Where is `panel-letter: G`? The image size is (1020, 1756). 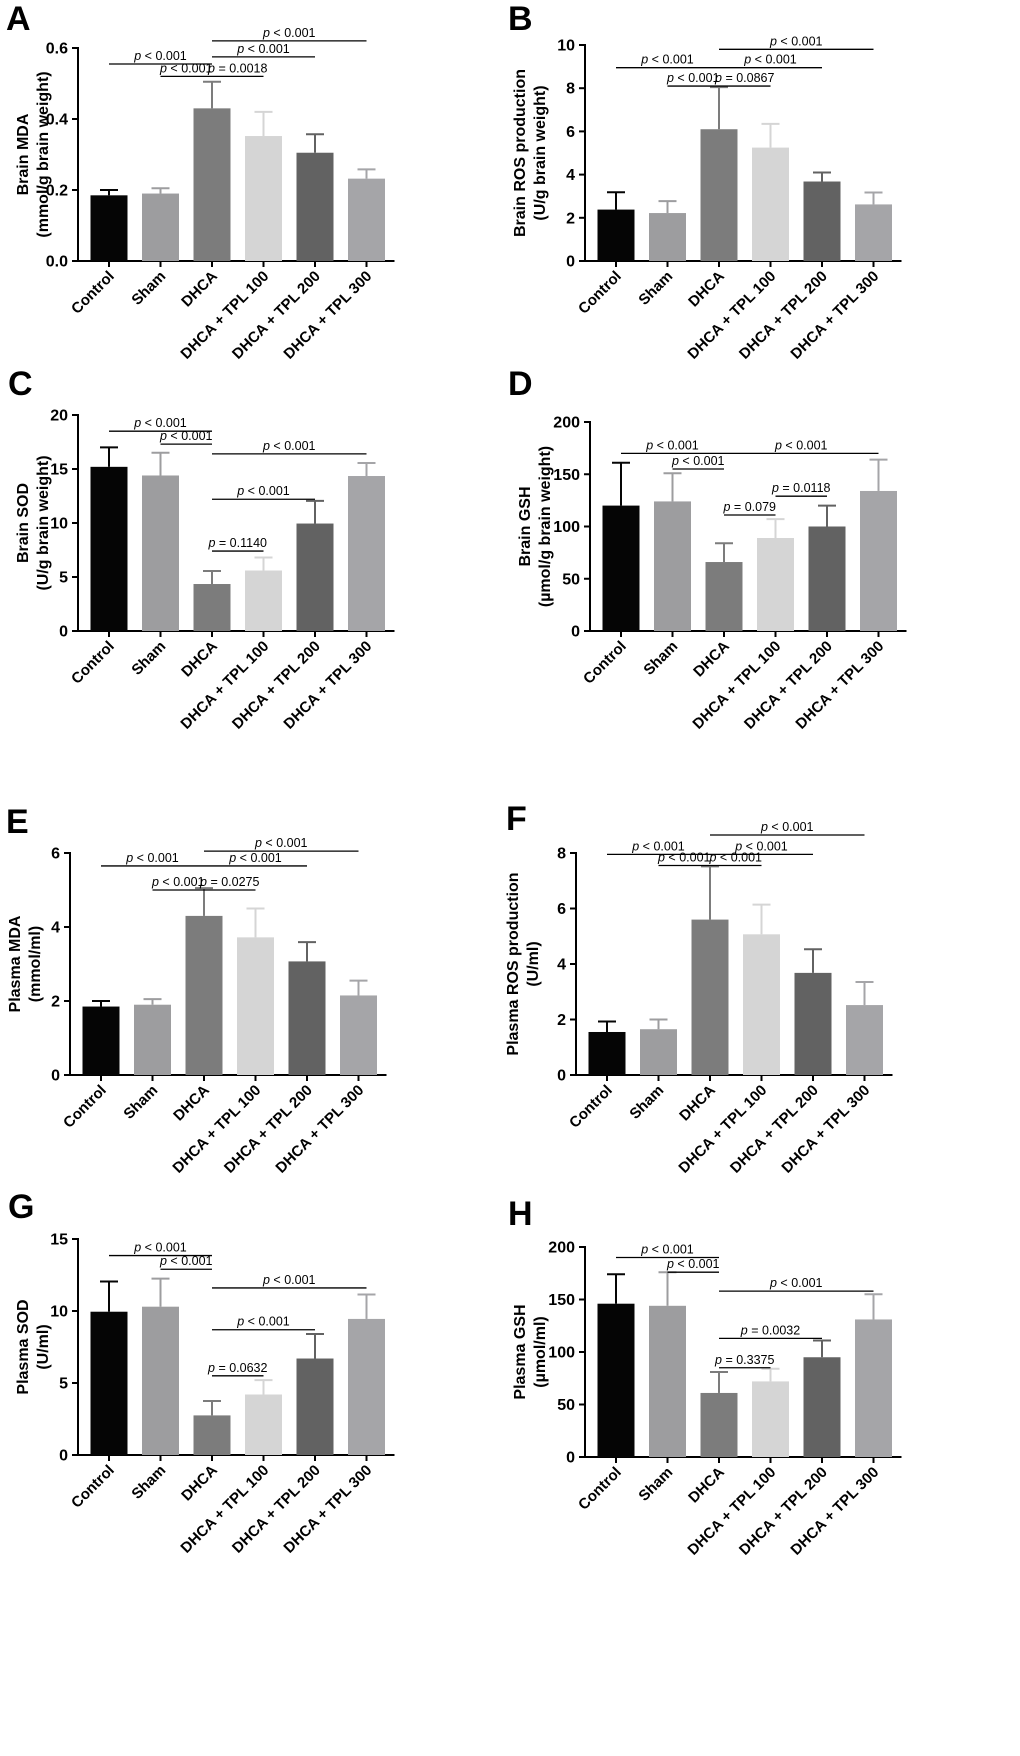
panel-letter: G is located at coordinates (21, 1207).